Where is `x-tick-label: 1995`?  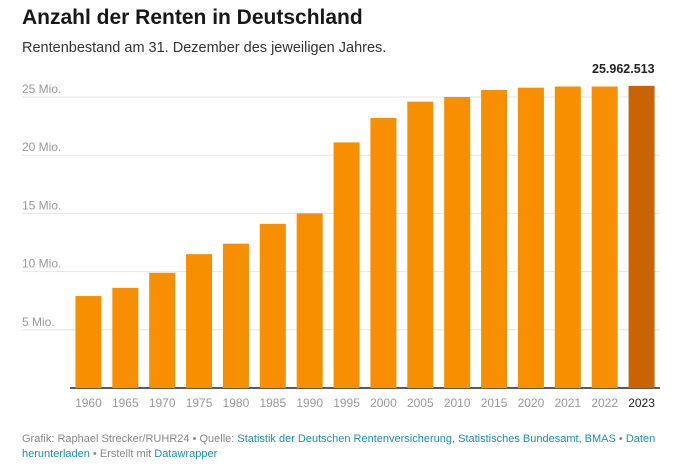
x-tick-label: 1995 is located at coordinates (346, 403).